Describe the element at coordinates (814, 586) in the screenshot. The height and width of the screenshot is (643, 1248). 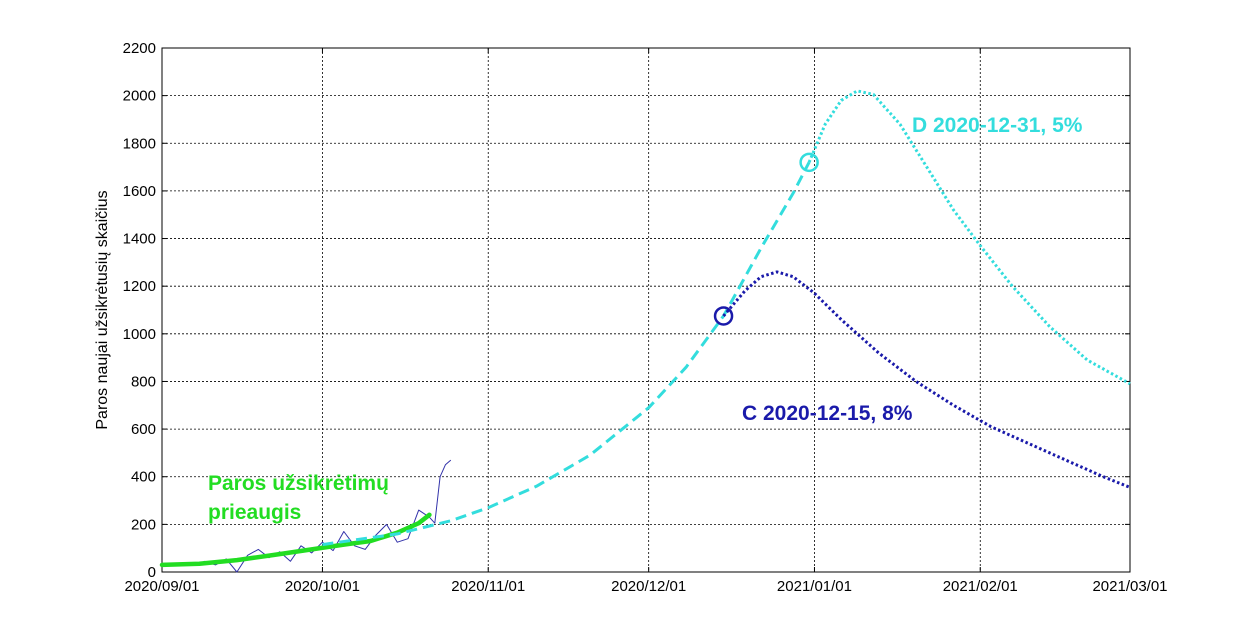
I see `x-tick-label: 2021/01/01` at that location.